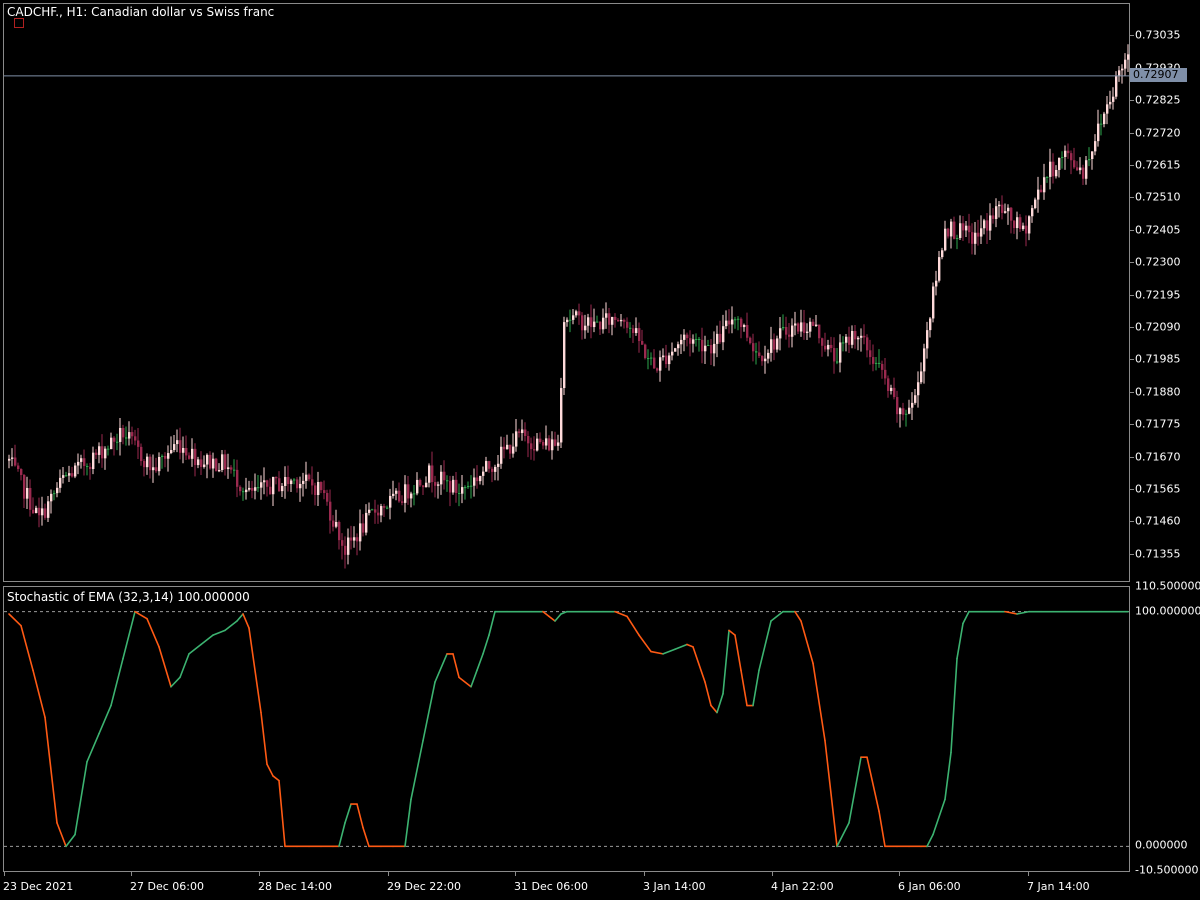  I want to click on price-tick-label: 0.71985, so click(1158, 359).